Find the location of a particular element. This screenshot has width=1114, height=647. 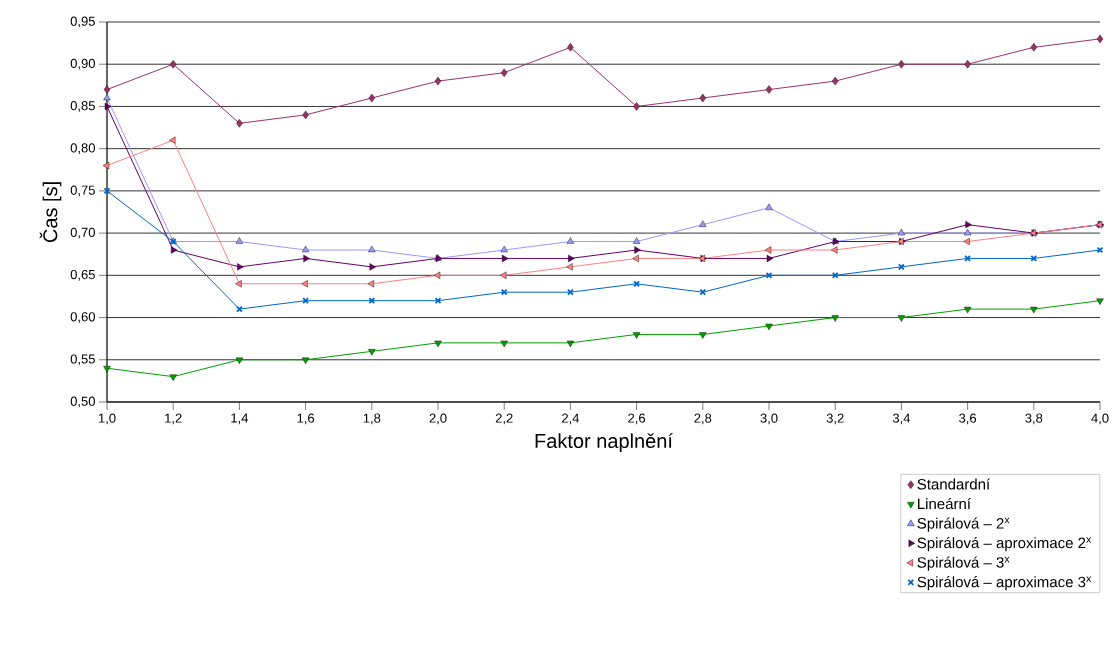

x-tick-label: 1,2 is located at coordinates (173, 419).